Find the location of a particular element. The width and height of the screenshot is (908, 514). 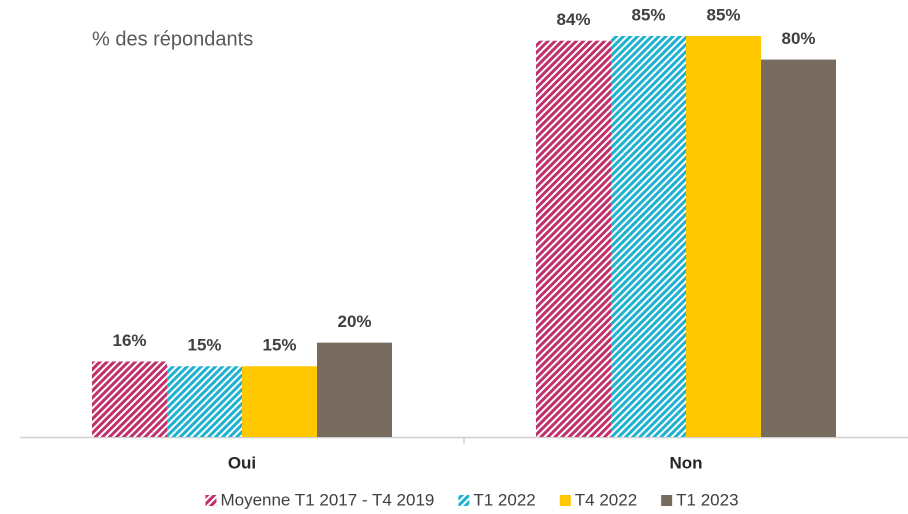

data-label: 84% is located at coordinates (573, 19).